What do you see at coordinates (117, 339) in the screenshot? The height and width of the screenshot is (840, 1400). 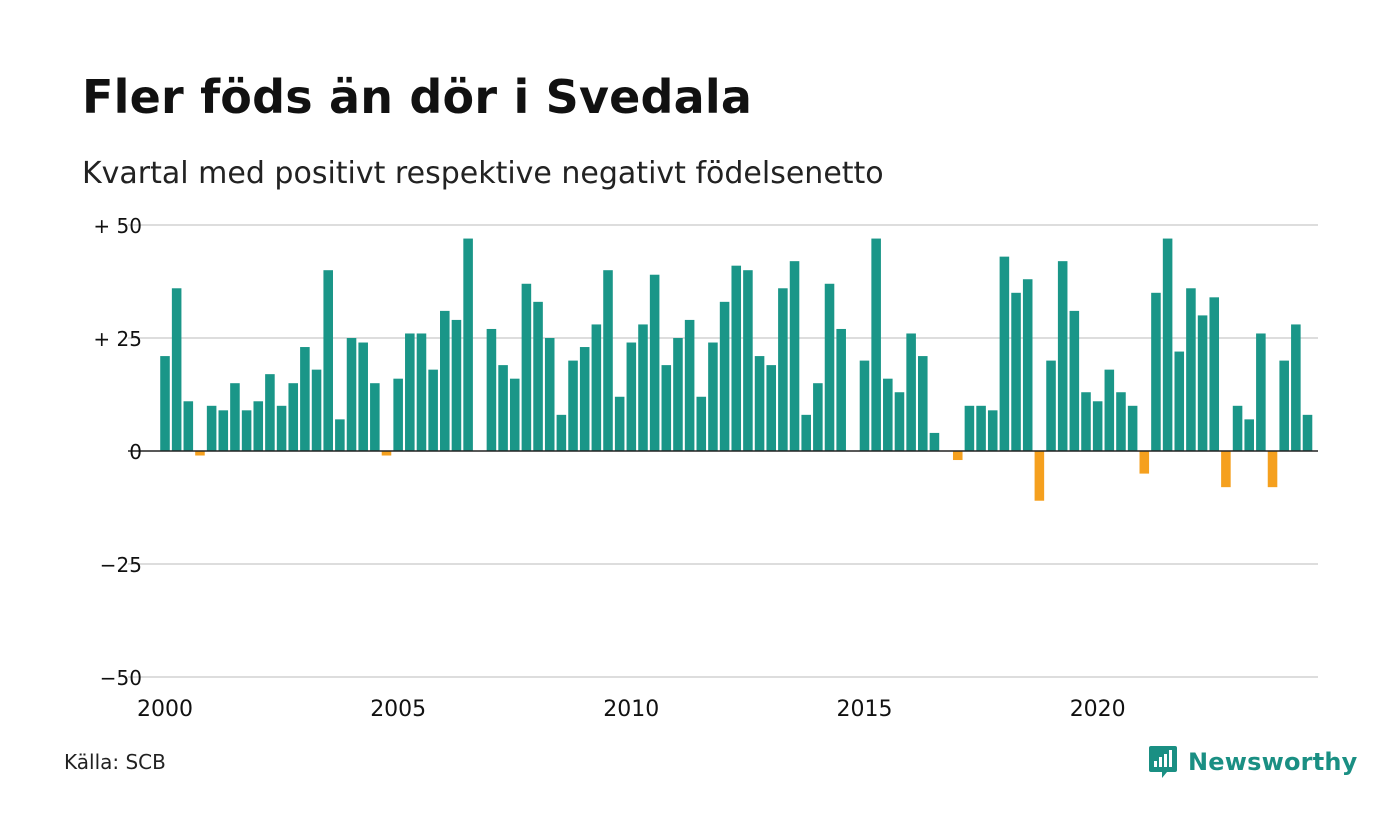 I see `y-tick-label: + 25` at bounding box center [117, 339].